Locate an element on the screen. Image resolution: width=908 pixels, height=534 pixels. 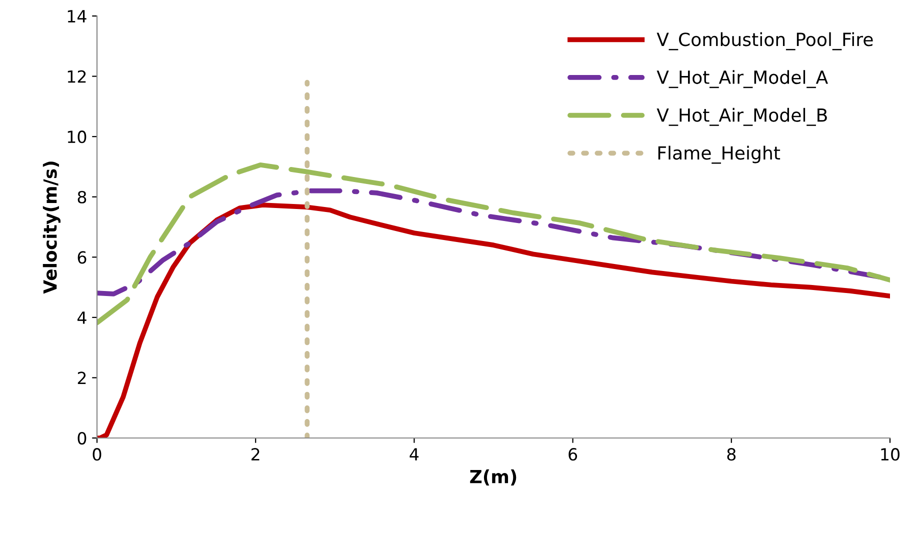
y-tick-label: 10 is located at coordinates (77, 137).